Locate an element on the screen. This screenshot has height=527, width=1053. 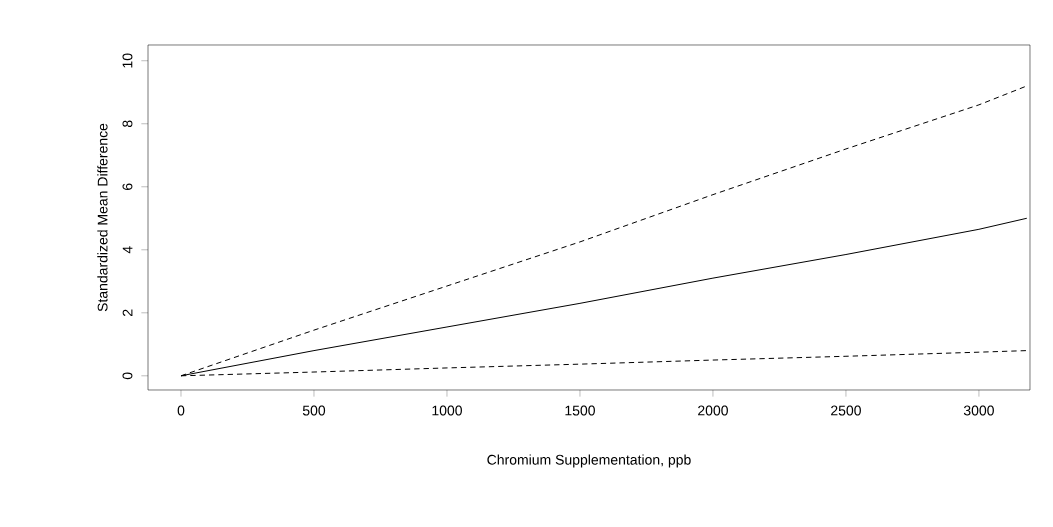
x-tick-label: 2500 is located at coordinates (846, 410).